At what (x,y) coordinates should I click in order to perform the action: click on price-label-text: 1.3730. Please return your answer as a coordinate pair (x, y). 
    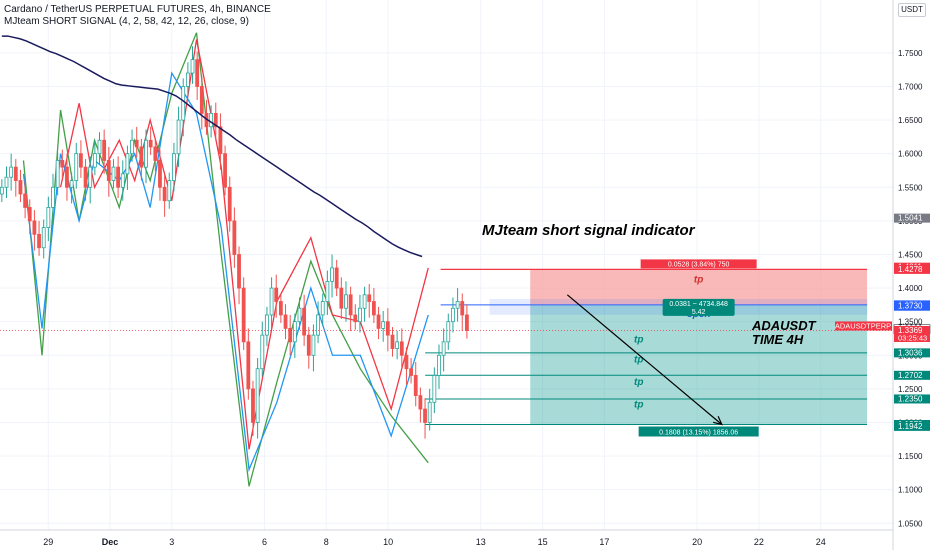
    Looking at the image, I should click on (910, 306).